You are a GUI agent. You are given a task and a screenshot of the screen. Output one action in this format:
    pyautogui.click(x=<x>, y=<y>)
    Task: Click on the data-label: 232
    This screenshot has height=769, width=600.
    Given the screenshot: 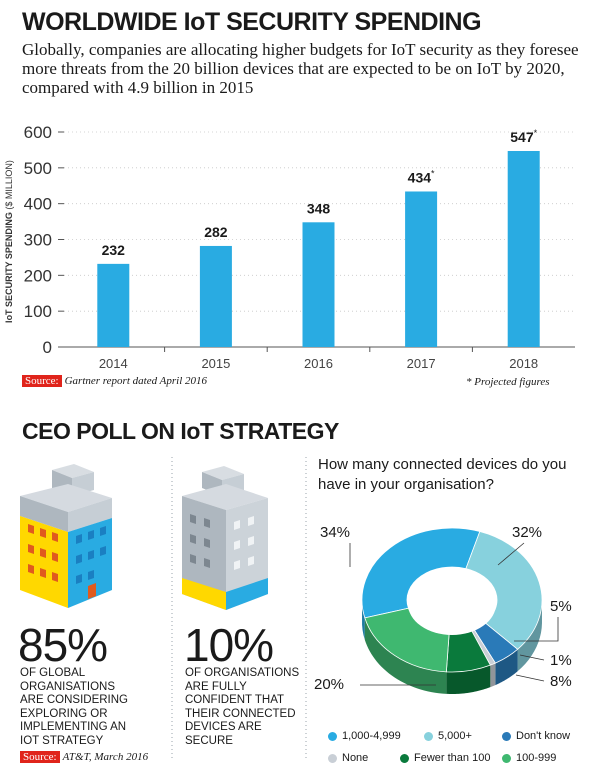 What is the action you would take?
    pyautogui.click(x=114, y=250)
    